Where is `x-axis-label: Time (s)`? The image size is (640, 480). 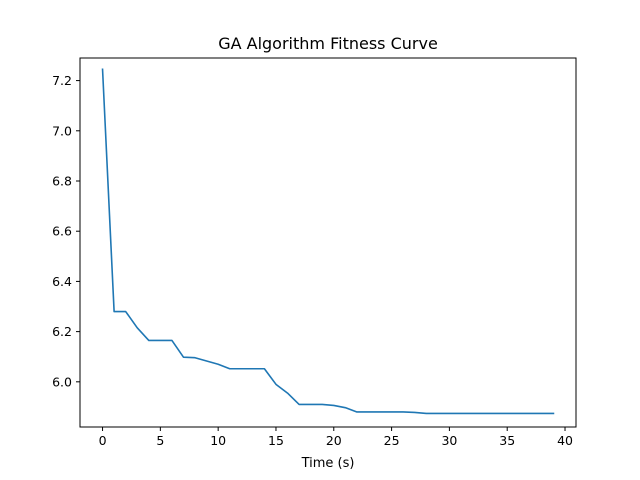 x-axis-label: Time (s) is located at coordinates (328, 463).